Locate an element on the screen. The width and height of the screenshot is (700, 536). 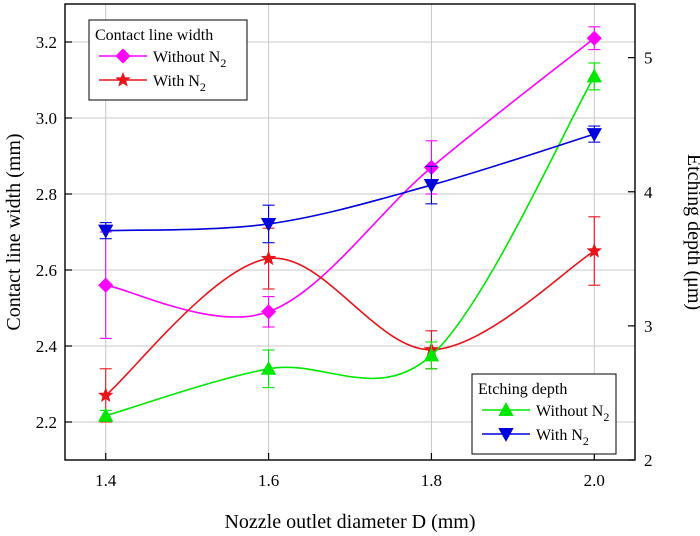
x-axis-title: Nozzle outlet diameter D (mm) is located at coordinates (349, 522).